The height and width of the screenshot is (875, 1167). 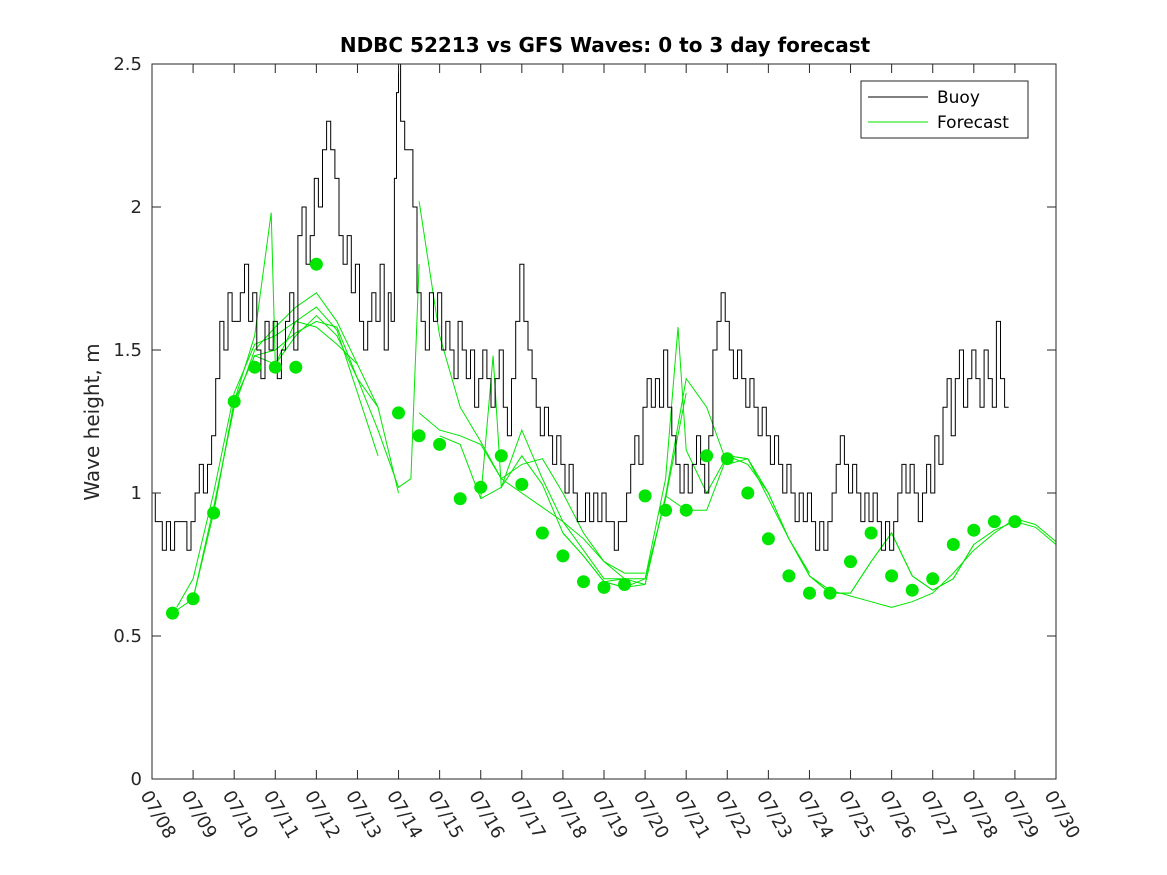 What do you see at coordinates (158, 814) in the screenshot?
I see `x-tick-label: 07/08` at bounding box center [158, 814].